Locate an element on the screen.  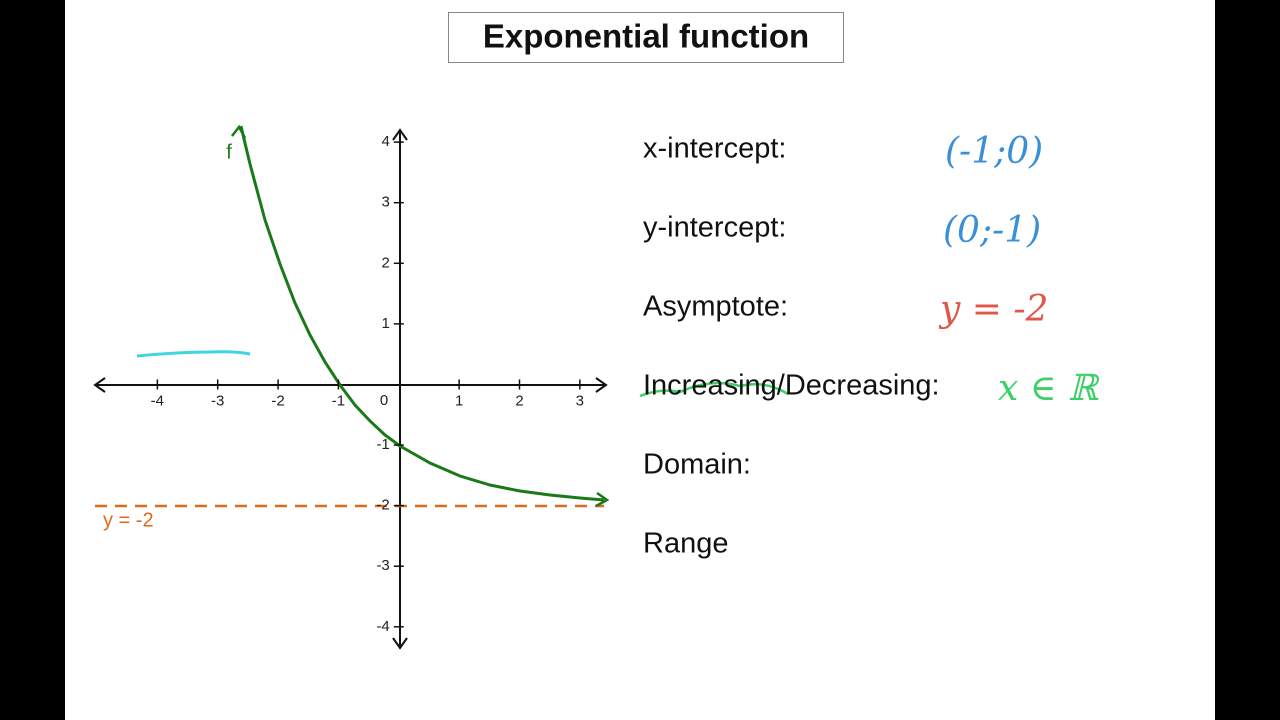
y-tick-label: -2 is located at coordinates (382, 505).